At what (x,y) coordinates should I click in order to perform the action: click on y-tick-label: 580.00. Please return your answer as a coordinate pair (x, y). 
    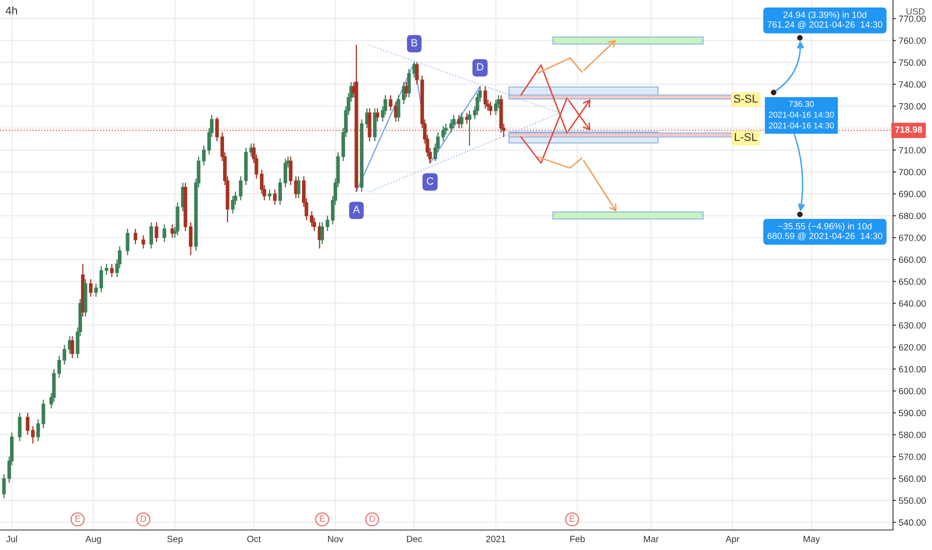
    Looking at the image, I should click on (912, 435).